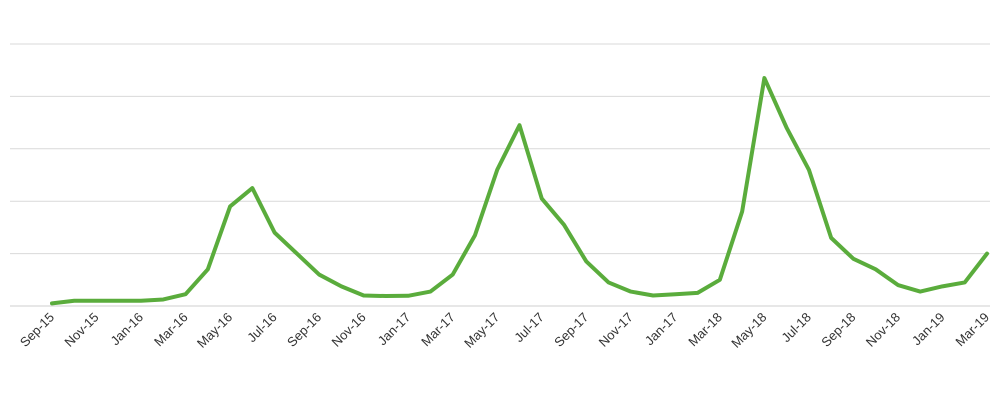 This screenshot has height=400, width=1000. I want to click on x-tick-label: Mar-18, so click(705, 330).